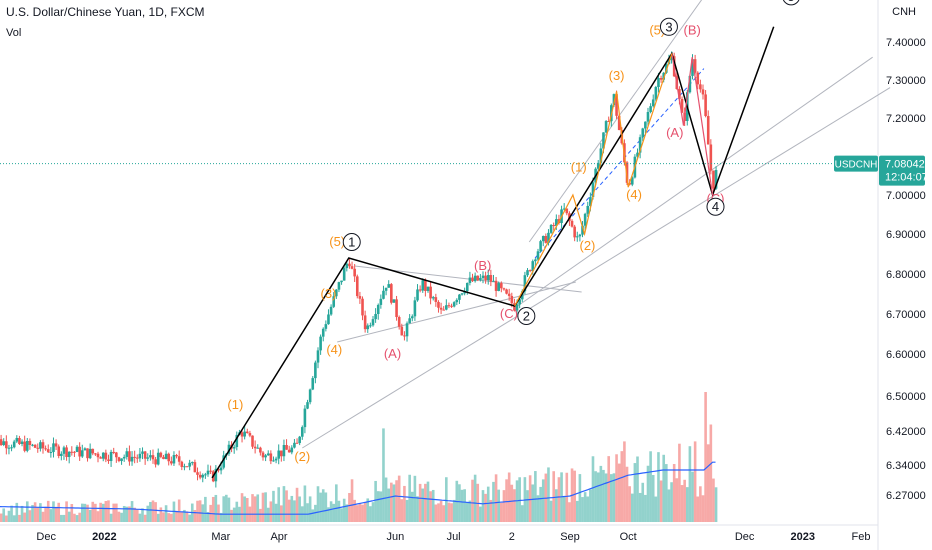  I want to click on wave-line-intermediate-waves-abc, so click(692, 124).